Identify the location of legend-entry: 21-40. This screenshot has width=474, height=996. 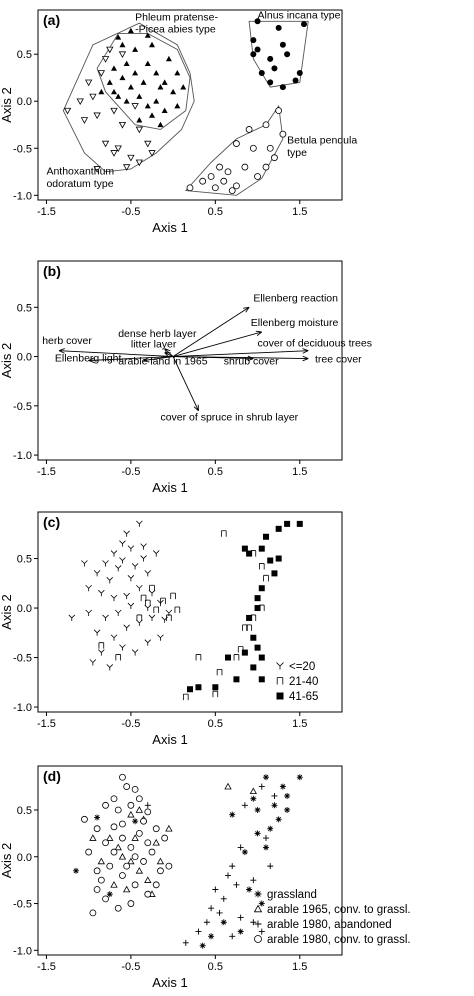
(303, 682).